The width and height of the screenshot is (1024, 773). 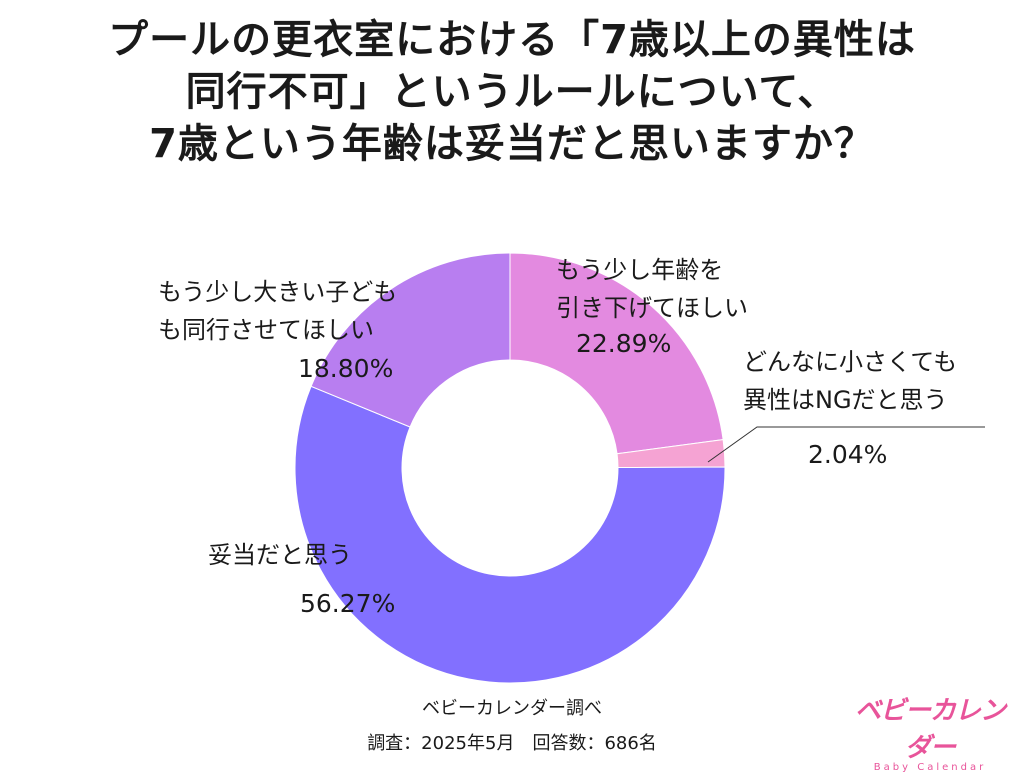 I want to click on slice-label-line: どんなに小さくても, so click(x=850, y=362).